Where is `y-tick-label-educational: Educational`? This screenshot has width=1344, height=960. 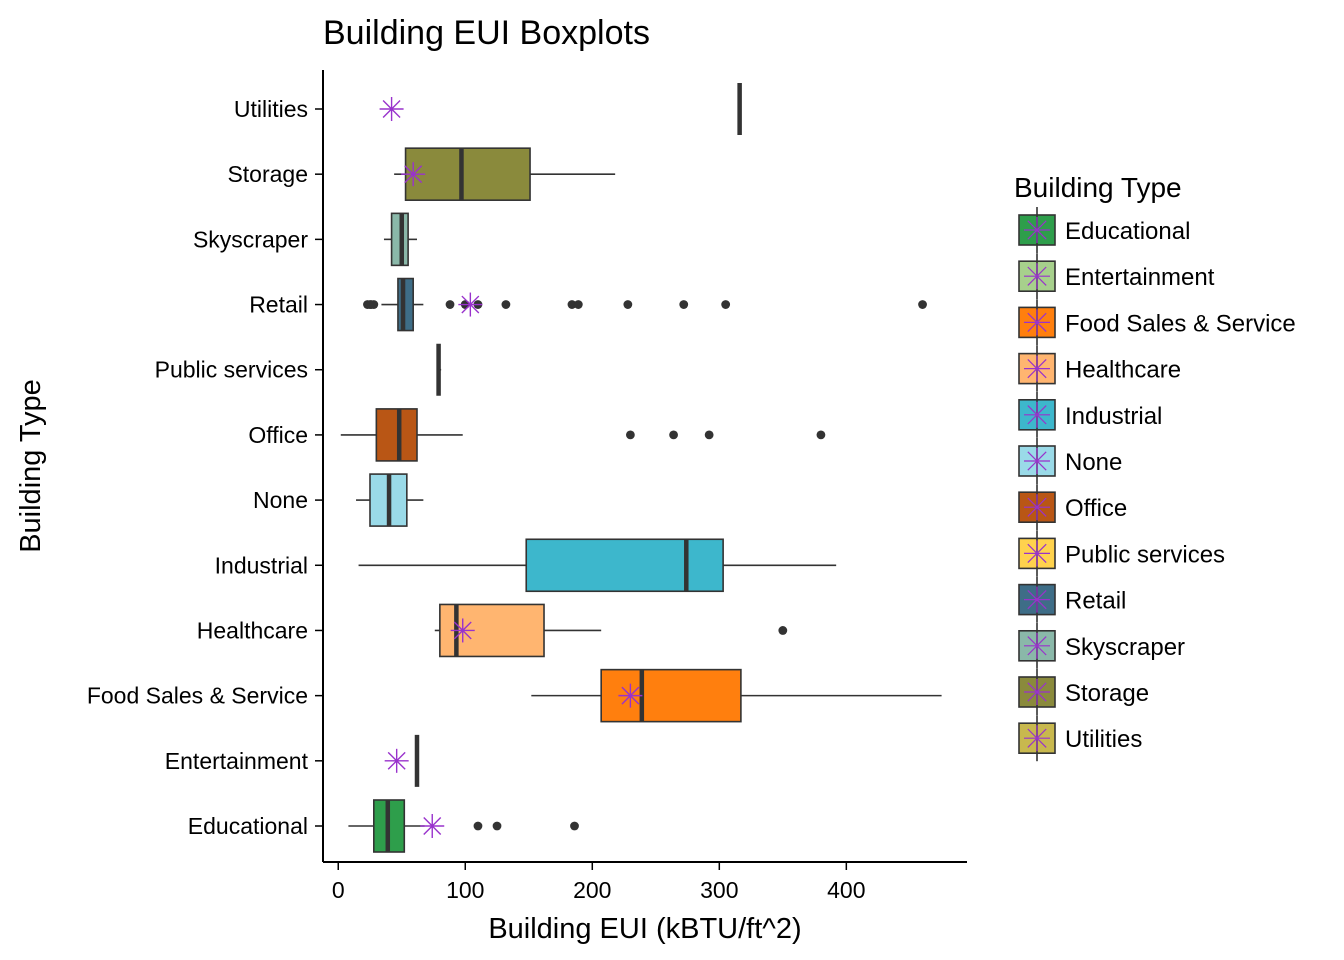
y-tick-label-educational: Educational is located at coordinates (248, 826).